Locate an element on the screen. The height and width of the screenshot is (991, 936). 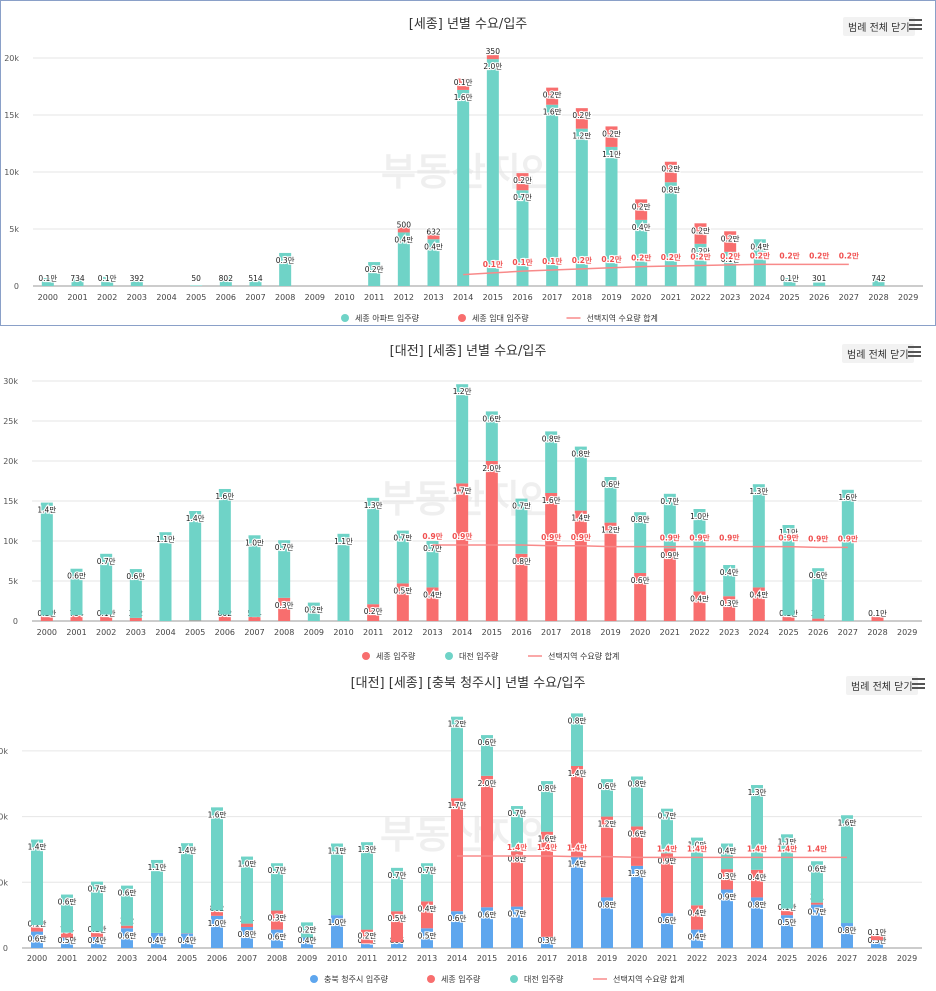
legend-label: 충북 청주시 입주량 is located at coordinates (356, 979).